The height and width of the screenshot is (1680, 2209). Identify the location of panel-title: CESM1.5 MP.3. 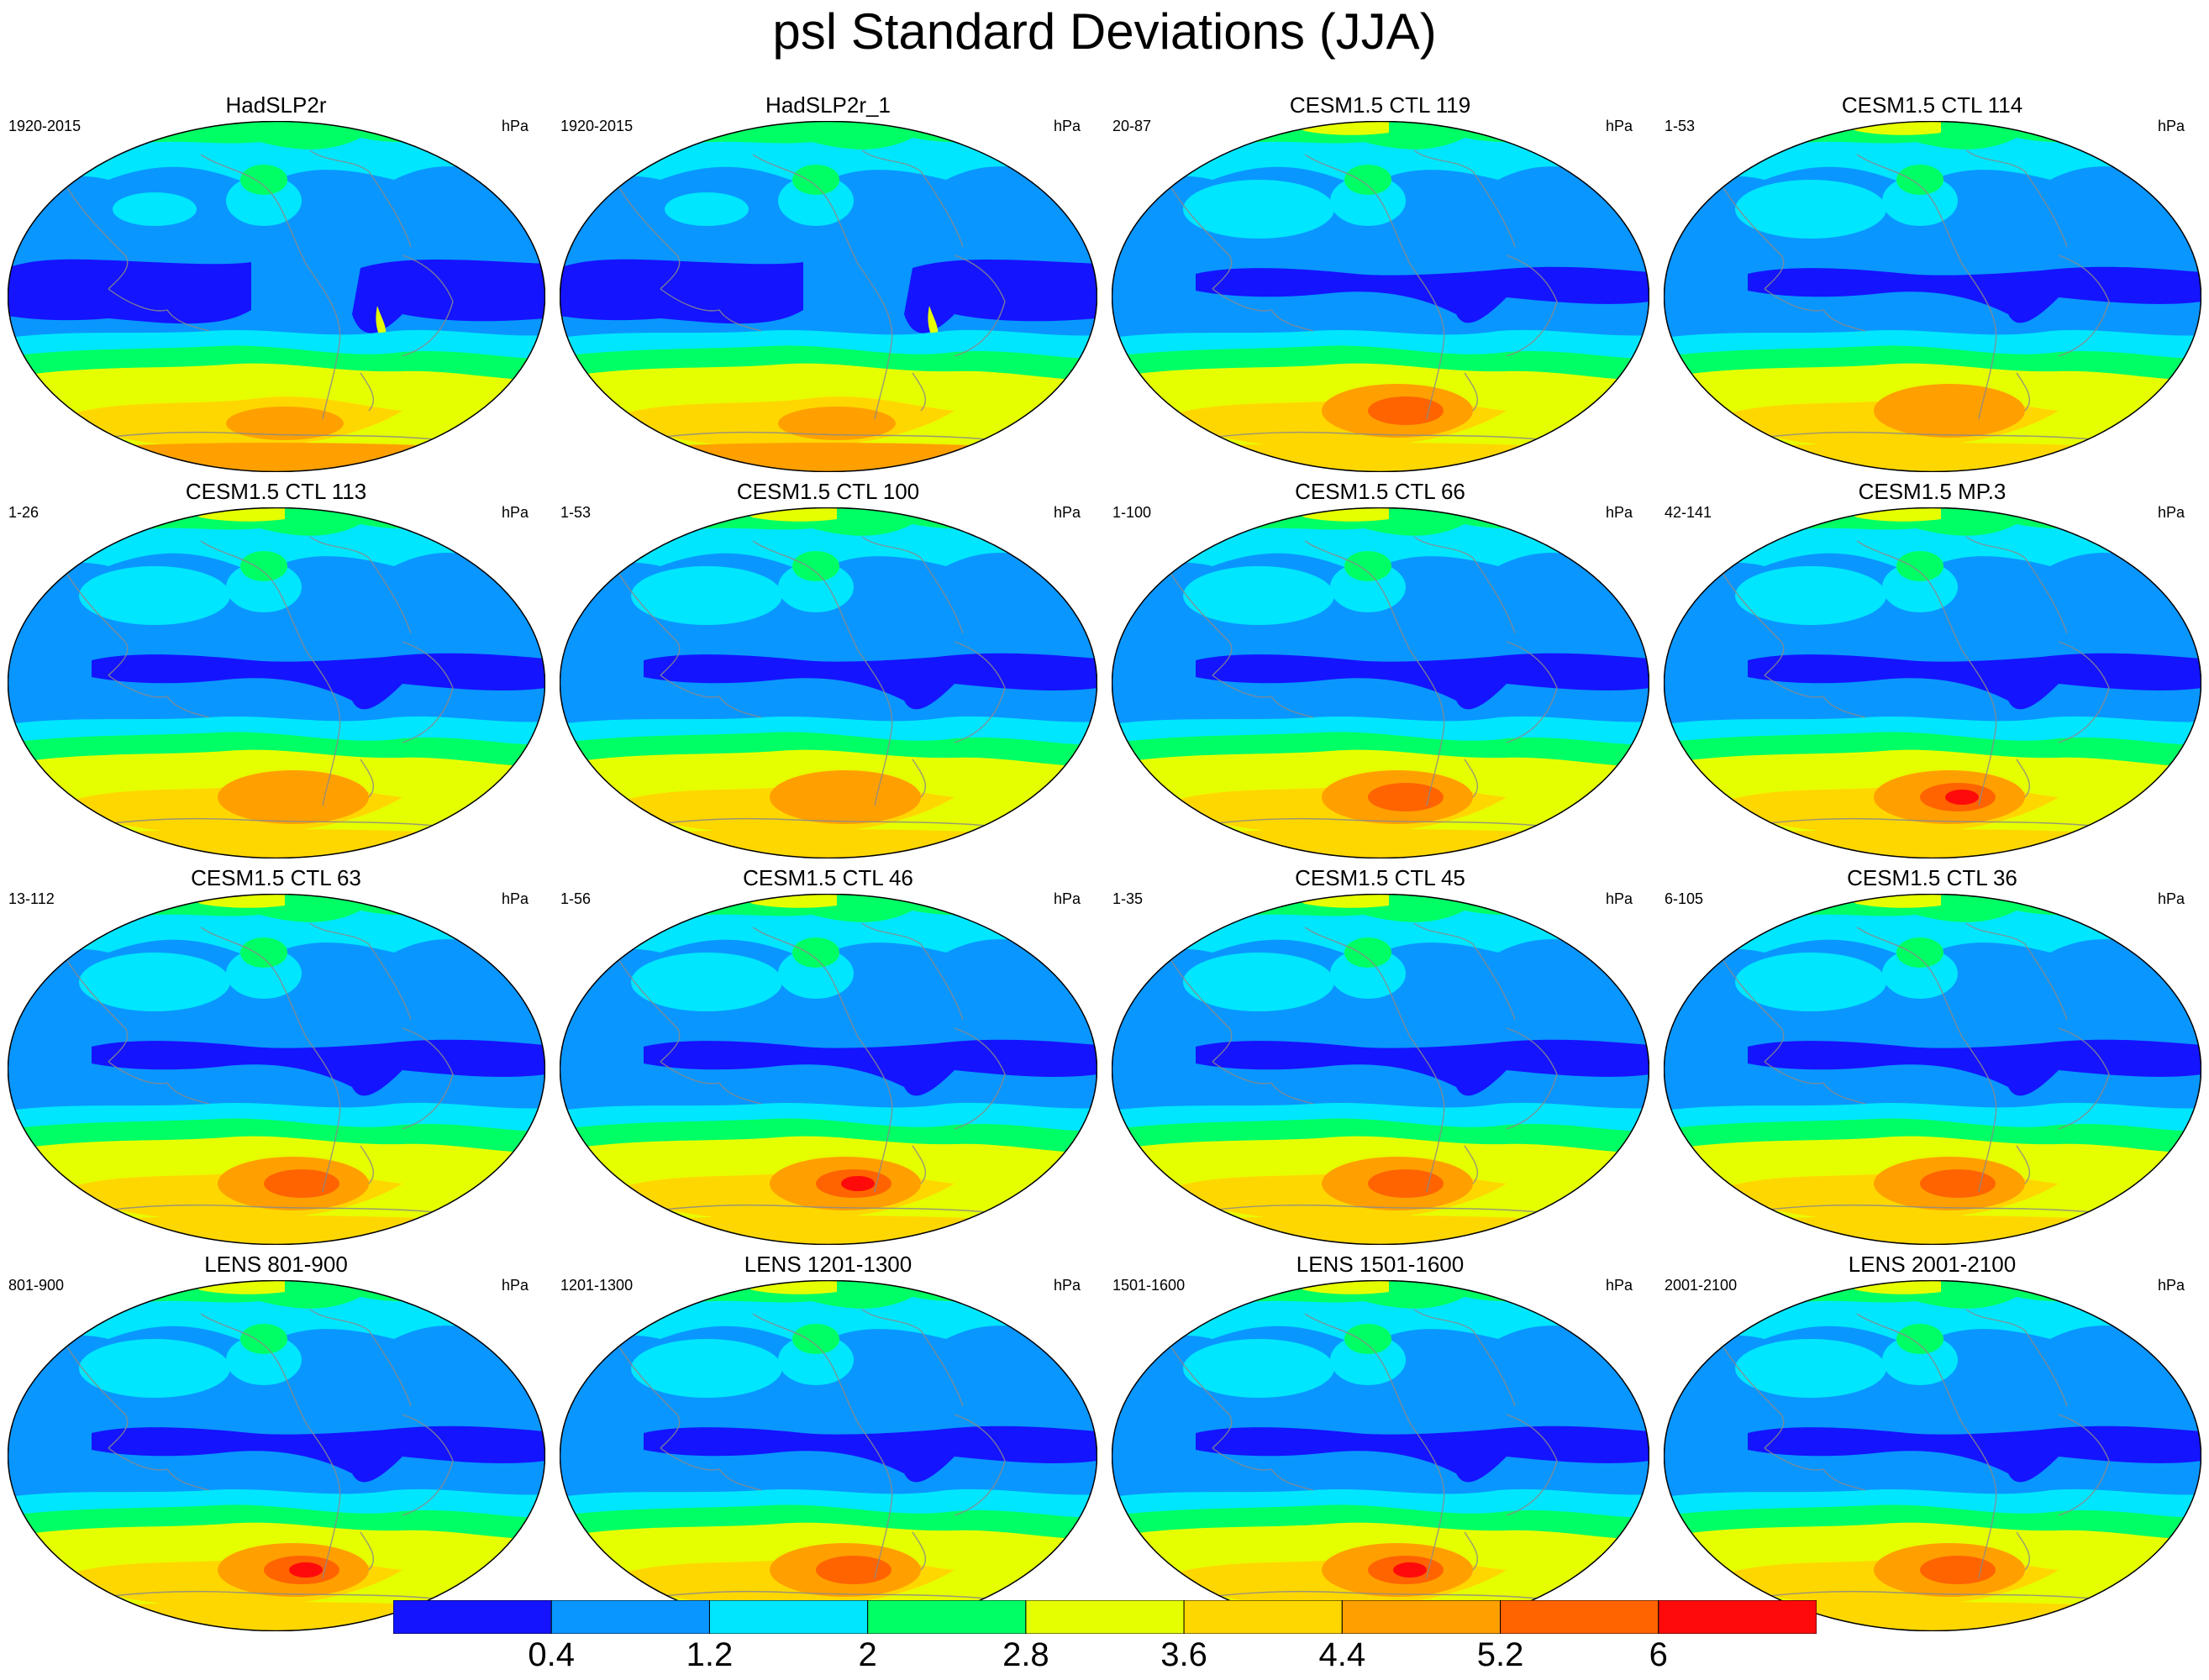
(1932, 491).